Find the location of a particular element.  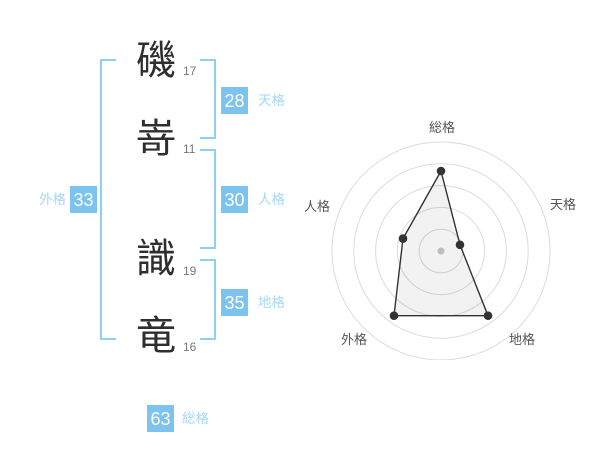

name-char-3: 識 is located at coordinates (156, 259).